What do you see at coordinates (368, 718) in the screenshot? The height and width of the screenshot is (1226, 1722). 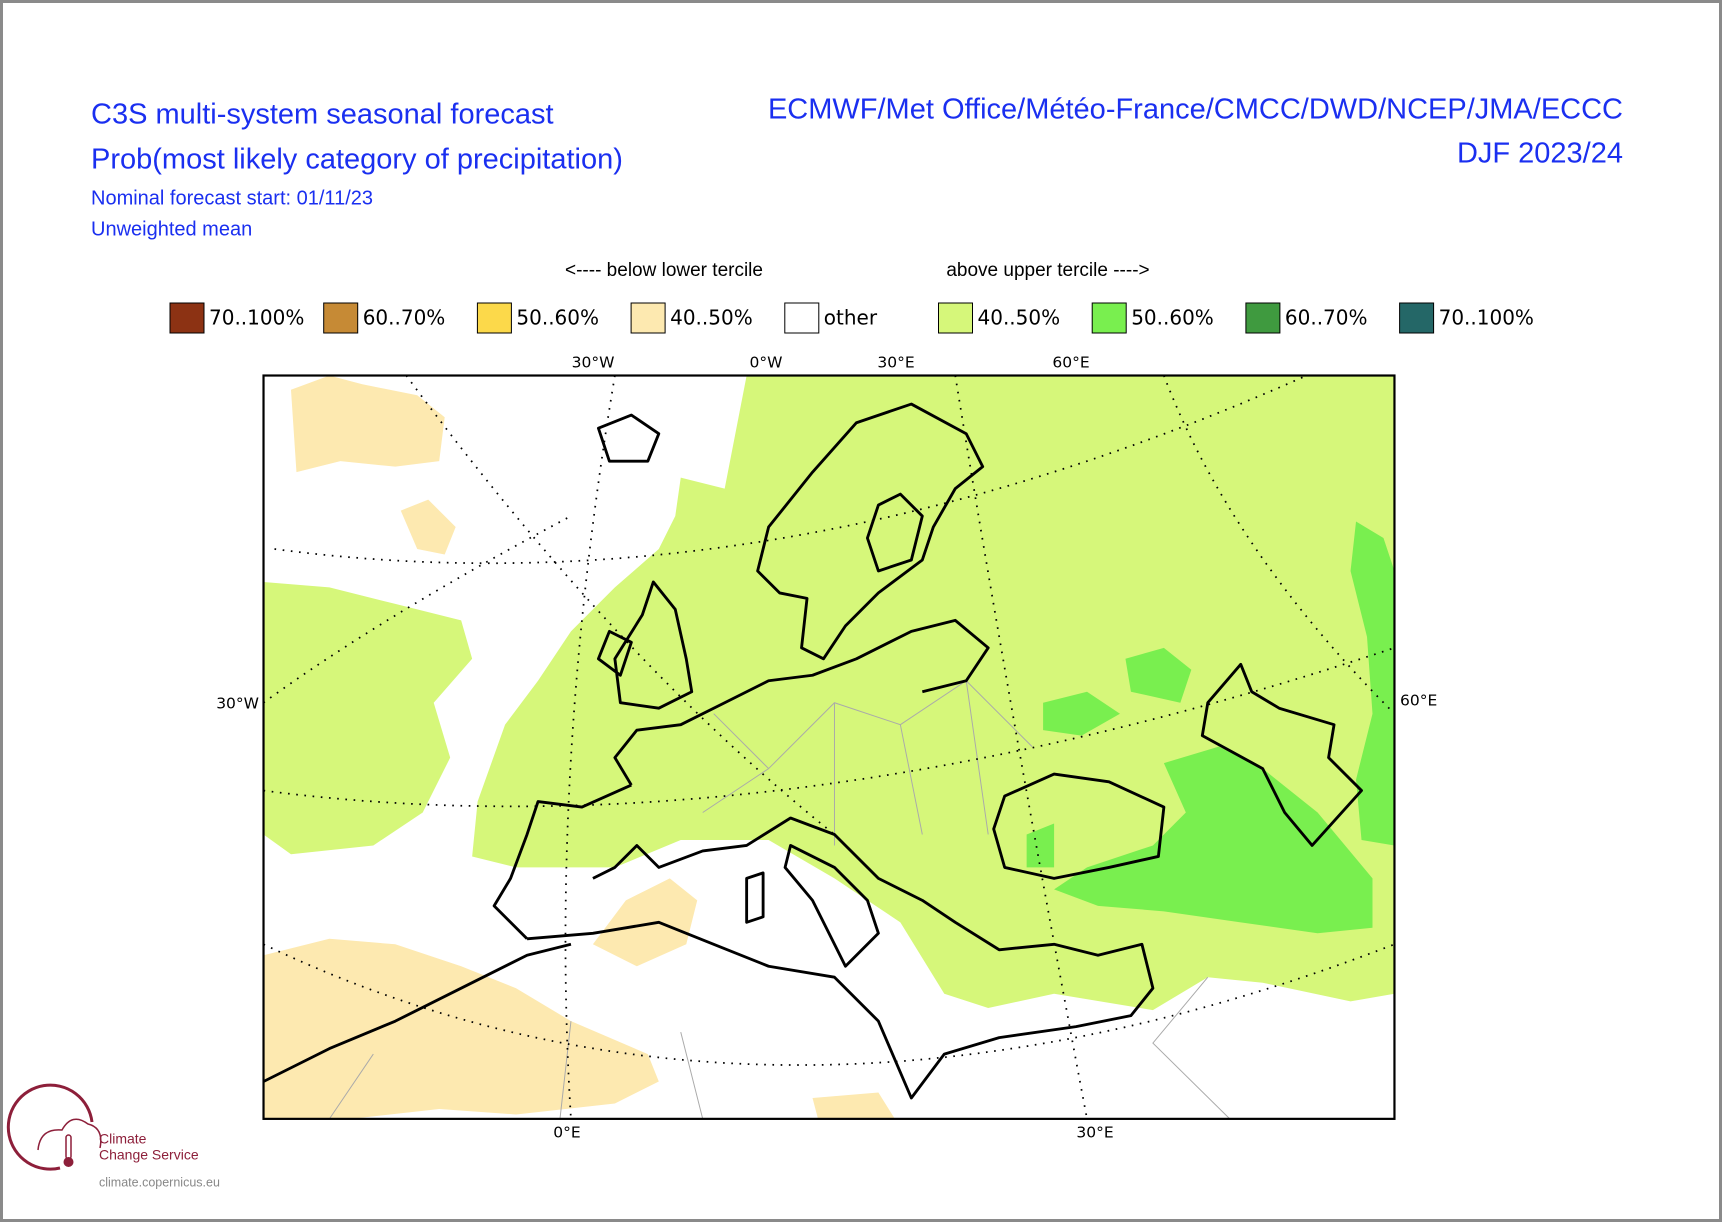 I see `above-40-area` at bounding box center [368, 718].